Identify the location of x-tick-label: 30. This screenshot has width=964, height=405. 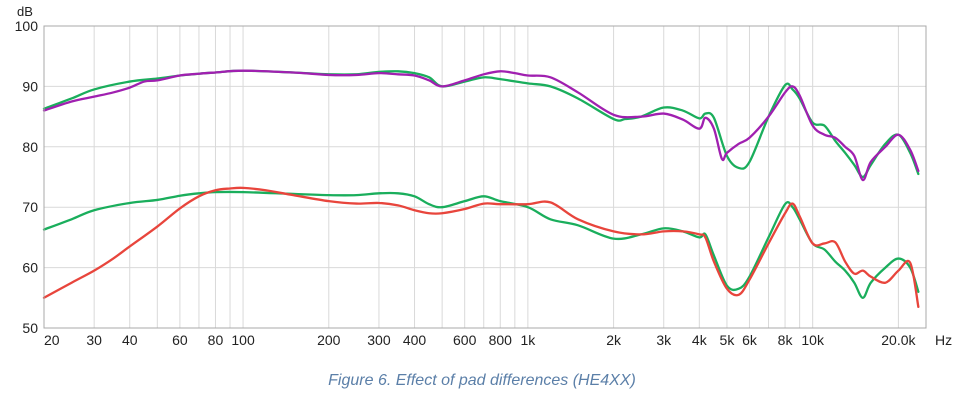
(94, 340).